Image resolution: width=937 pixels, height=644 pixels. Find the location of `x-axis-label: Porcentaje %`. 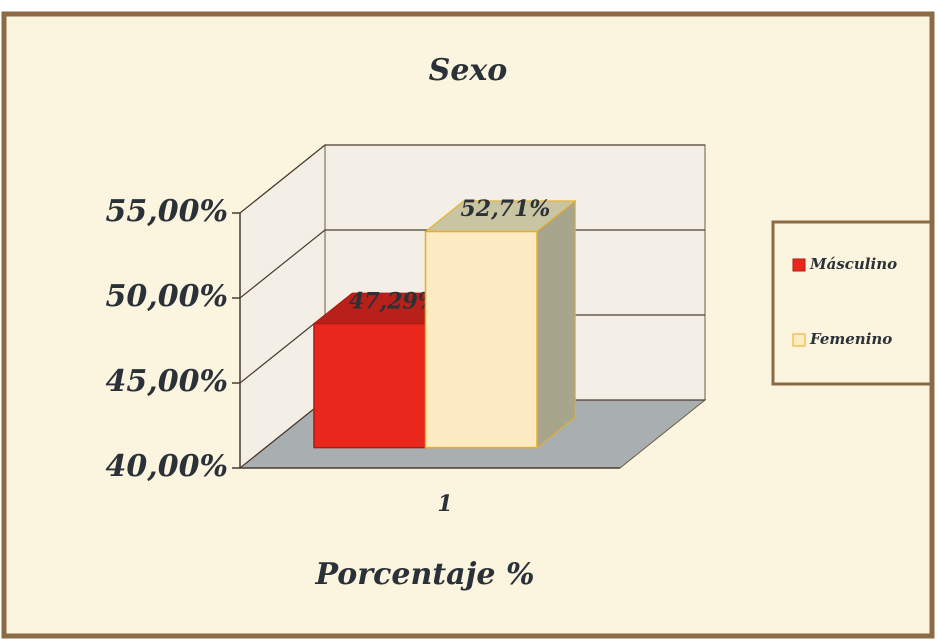

x-axis-label: Porcentaje % is located at coordinates (425, 574).